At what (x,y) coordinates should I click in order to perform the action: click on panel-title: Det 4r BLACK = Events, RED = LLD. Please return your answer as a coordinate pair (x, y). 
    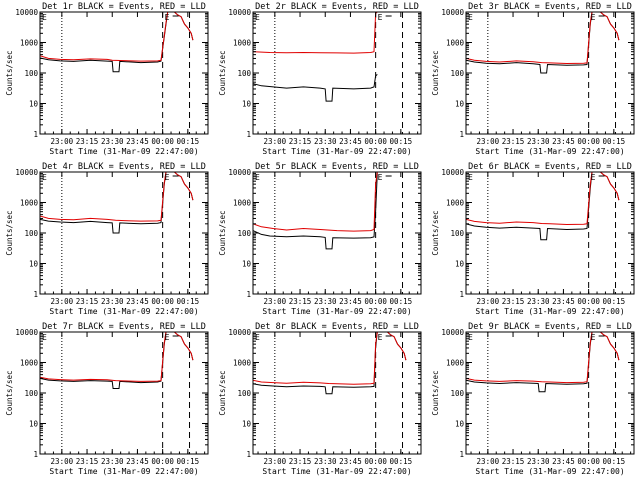
    Looking at the image, I should click on (124, 167).